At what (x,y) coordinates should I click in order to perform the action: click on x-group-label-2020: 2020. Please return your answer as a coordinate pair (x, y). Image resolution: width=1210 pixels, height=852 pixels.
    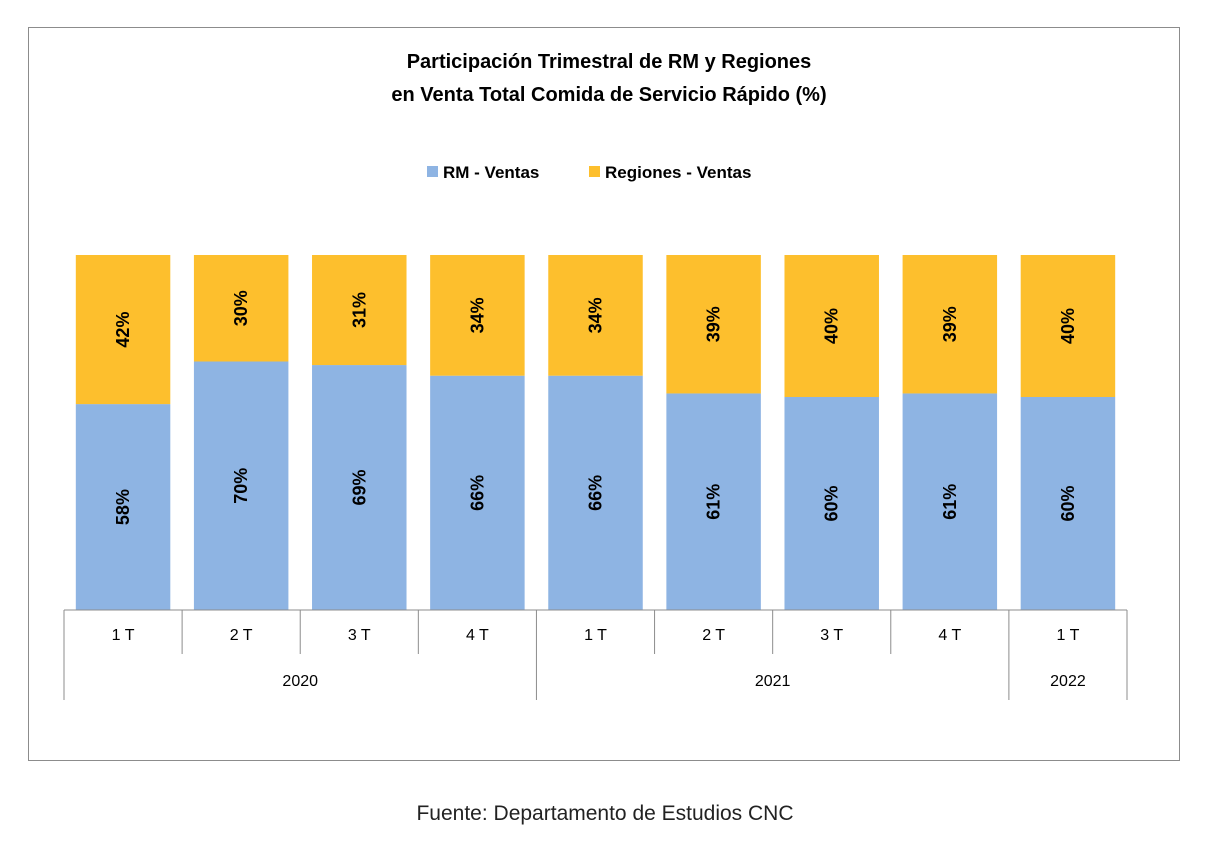
    Looking at the image, I should click on (300, 681).